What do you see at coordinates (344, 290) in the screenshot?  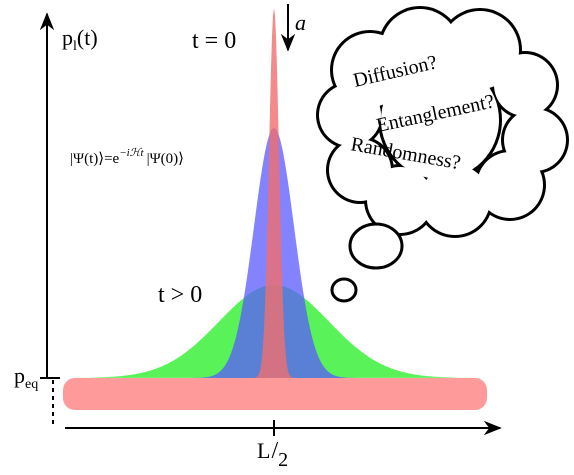 I see `bubble-small` at bounding box center [344, 290].